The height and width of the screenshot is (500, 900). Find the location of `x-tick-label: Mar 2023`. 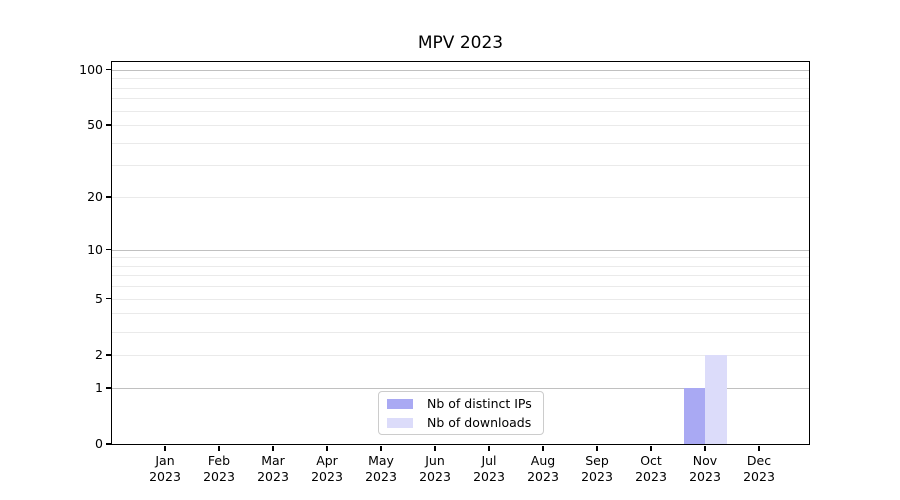

x-tick-label: Mar 2023 is located at coordinates (273, 468).